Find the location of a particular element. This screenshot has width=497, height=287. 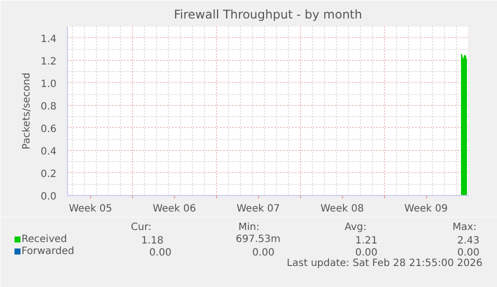

y-tick-label: 1.0 is located at coordinates (48, 84).